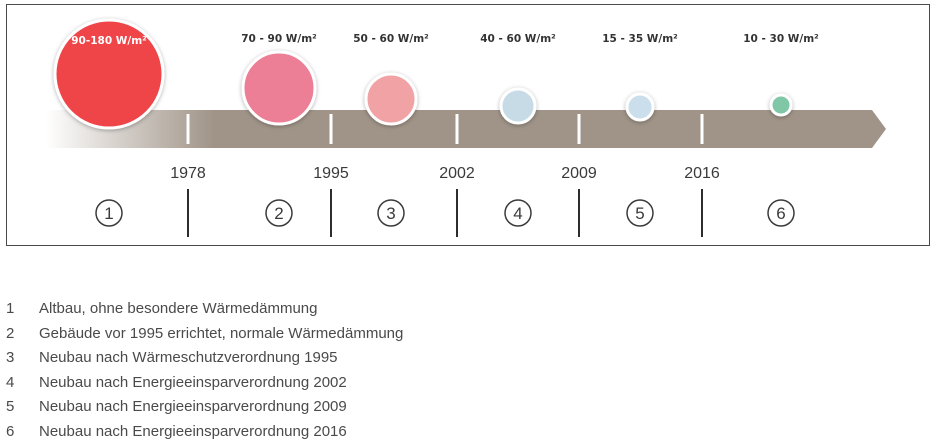  I want to click on period-number-3: 3, so click(391, 213).